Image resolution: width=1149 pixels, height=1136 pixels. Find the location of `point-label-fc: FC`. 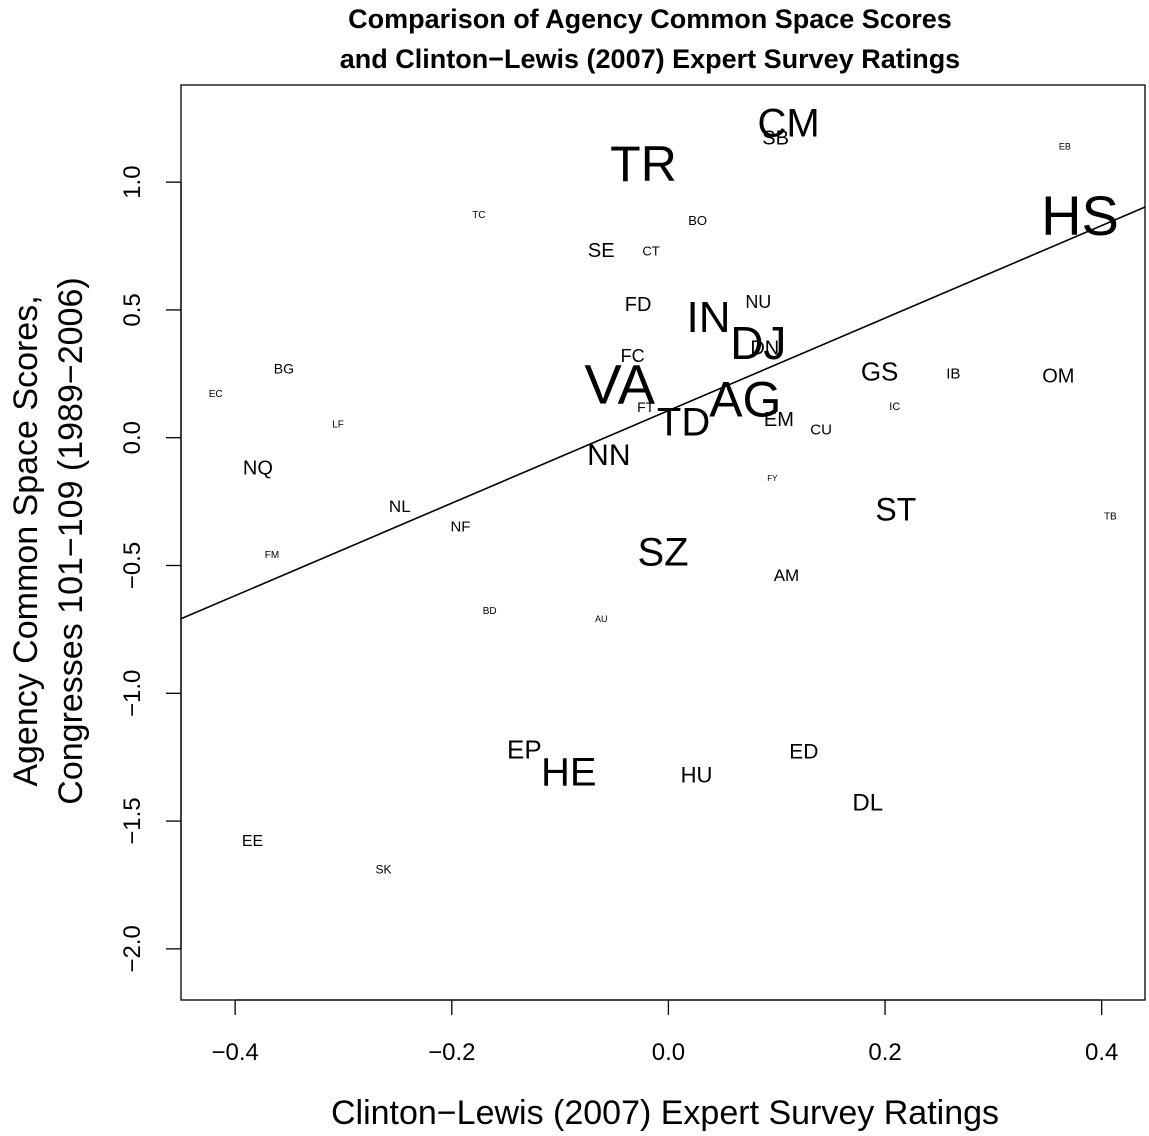

point-label-fc: FC is located at coordinates (633, 356).